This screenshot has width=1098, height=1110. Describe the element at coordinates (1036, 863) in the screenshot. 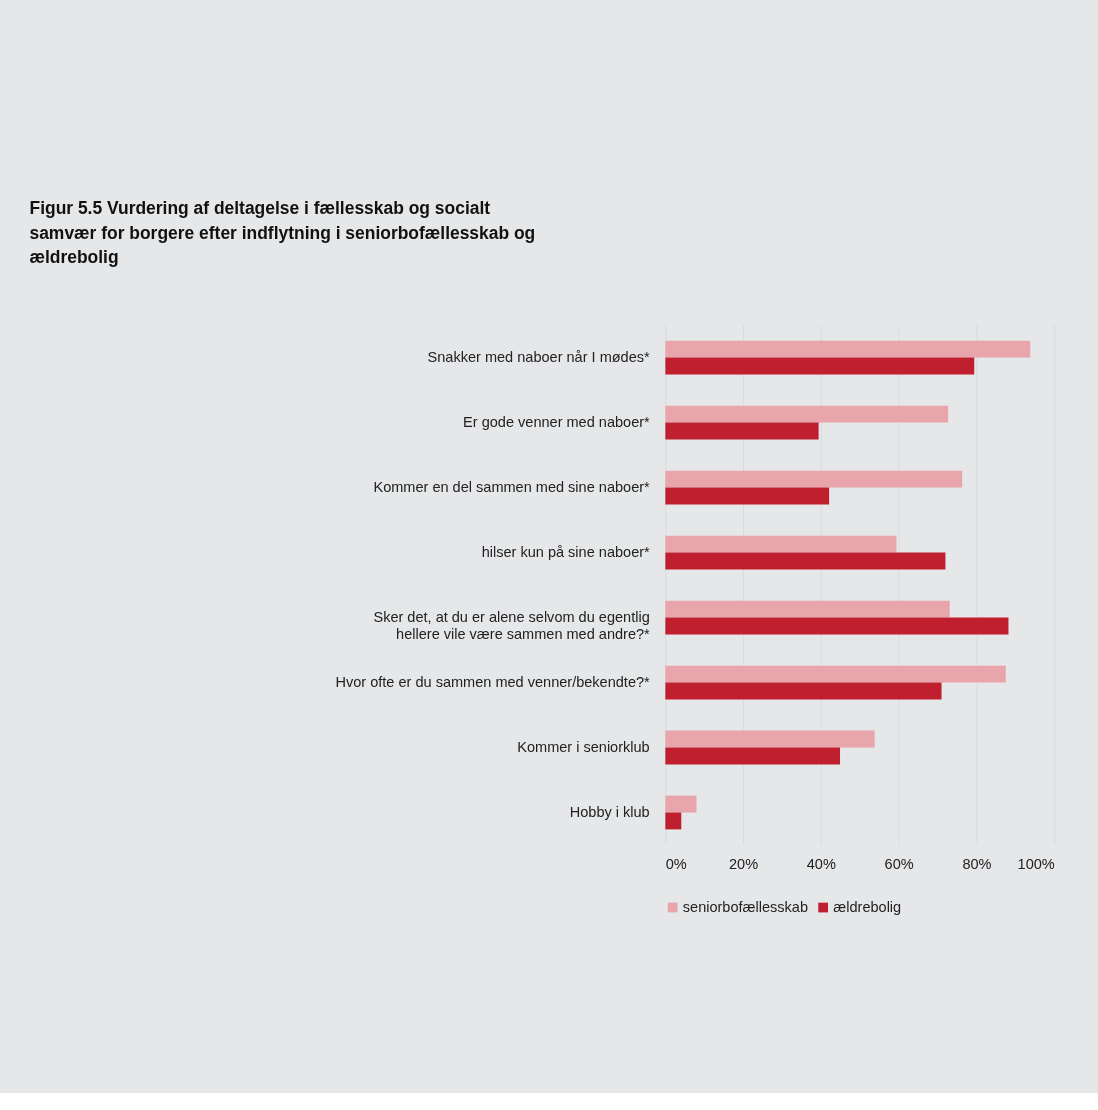

I see `x-tick-label: 100%` at that location.